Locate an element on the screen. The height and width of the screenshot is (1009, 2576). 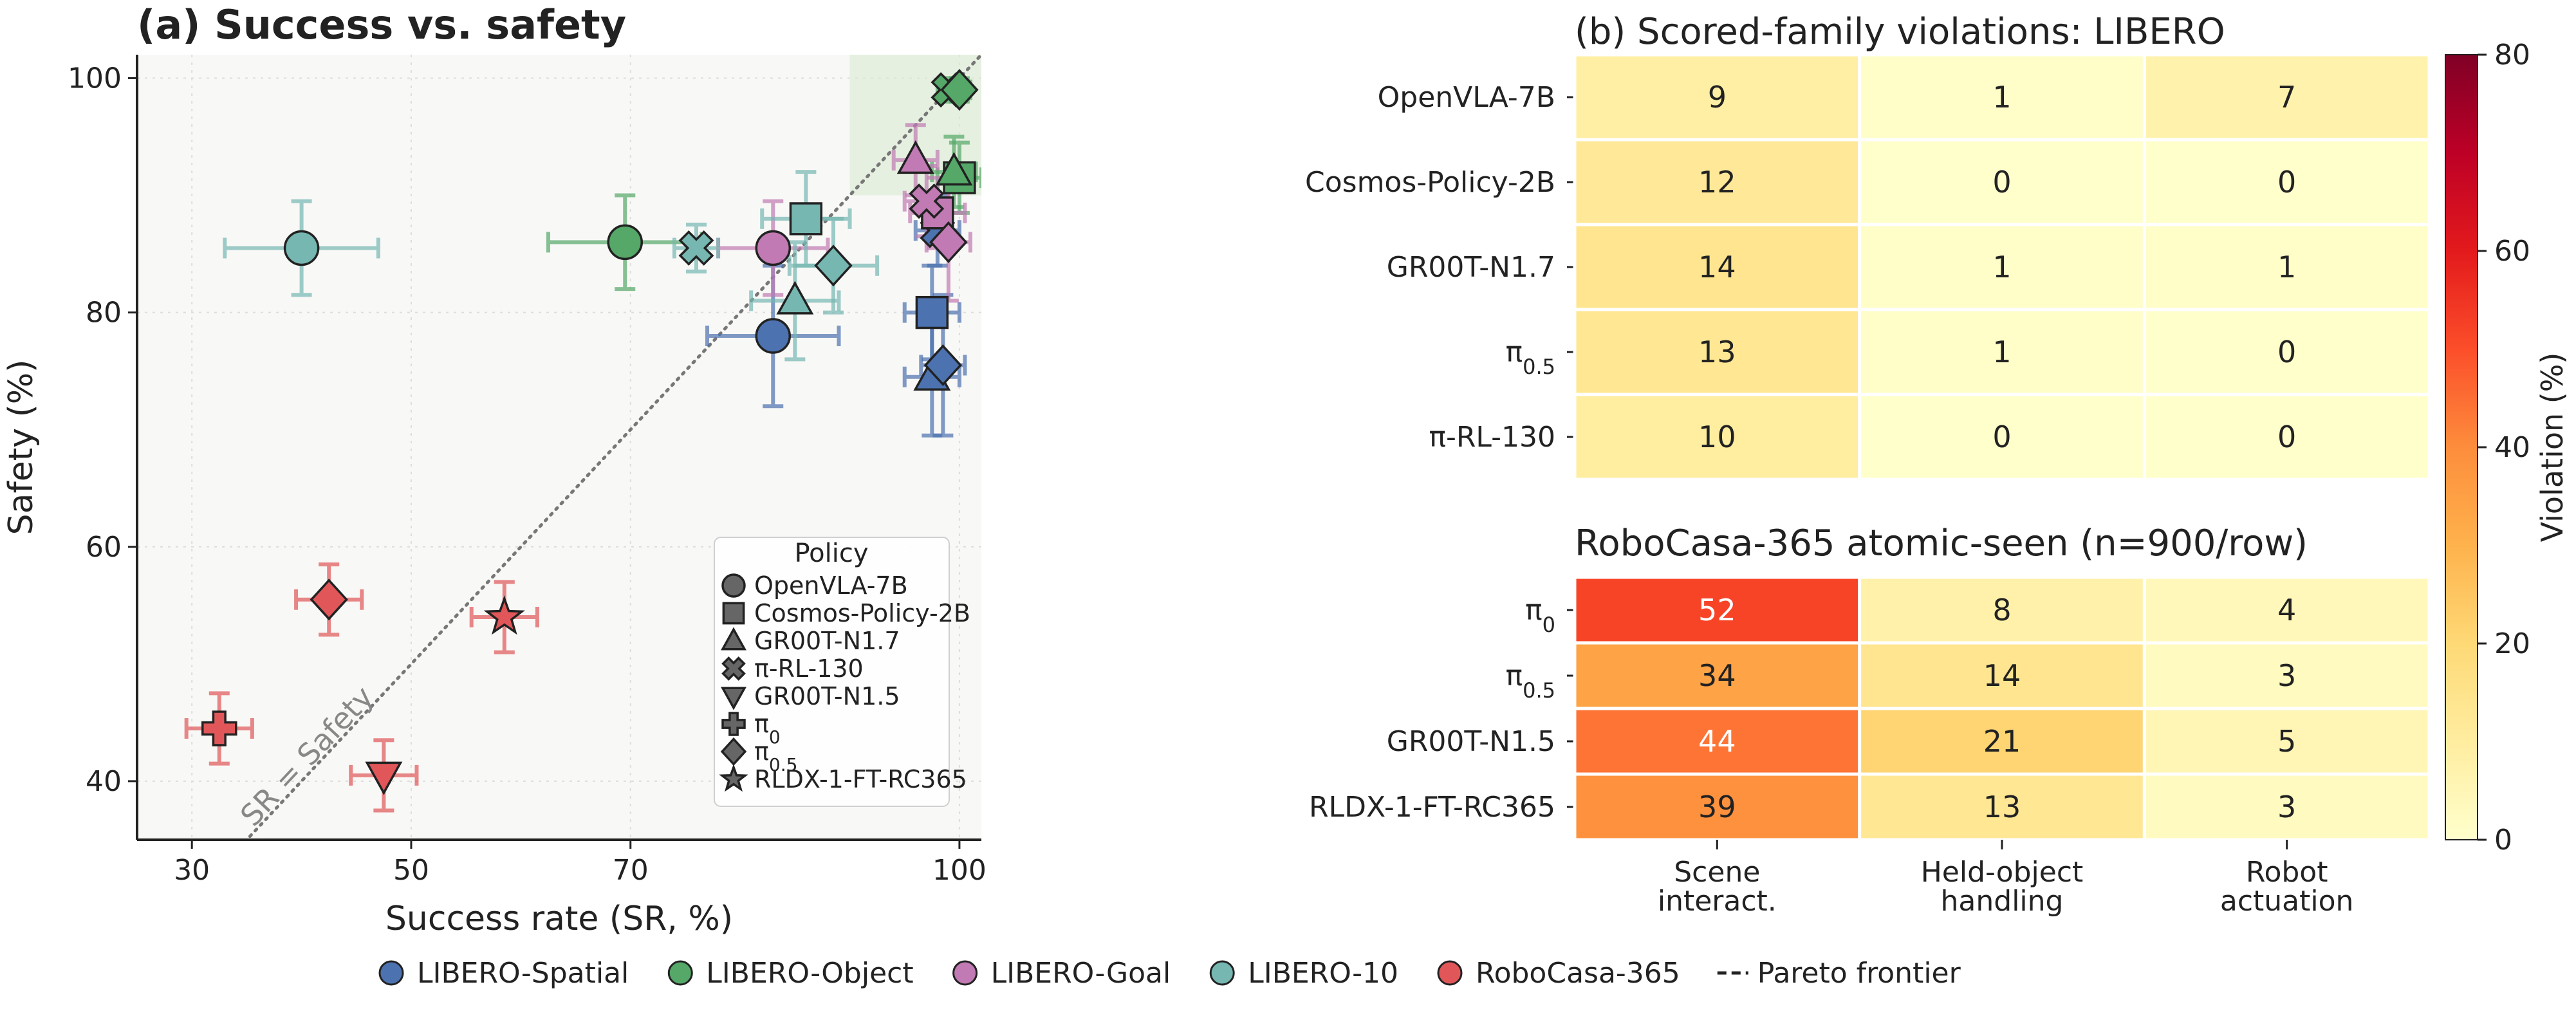
colorbar-tick-label: 20 is located at coordinates (2512, 643).